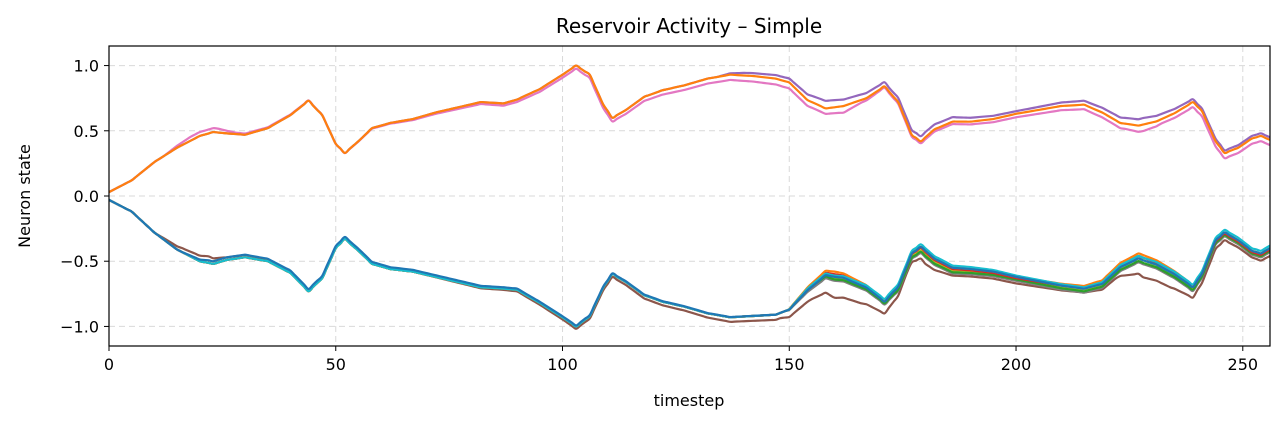  Describe the element at coordinates (562, 364) in the screenshot. I see `x-tick-label: 100` at that location.